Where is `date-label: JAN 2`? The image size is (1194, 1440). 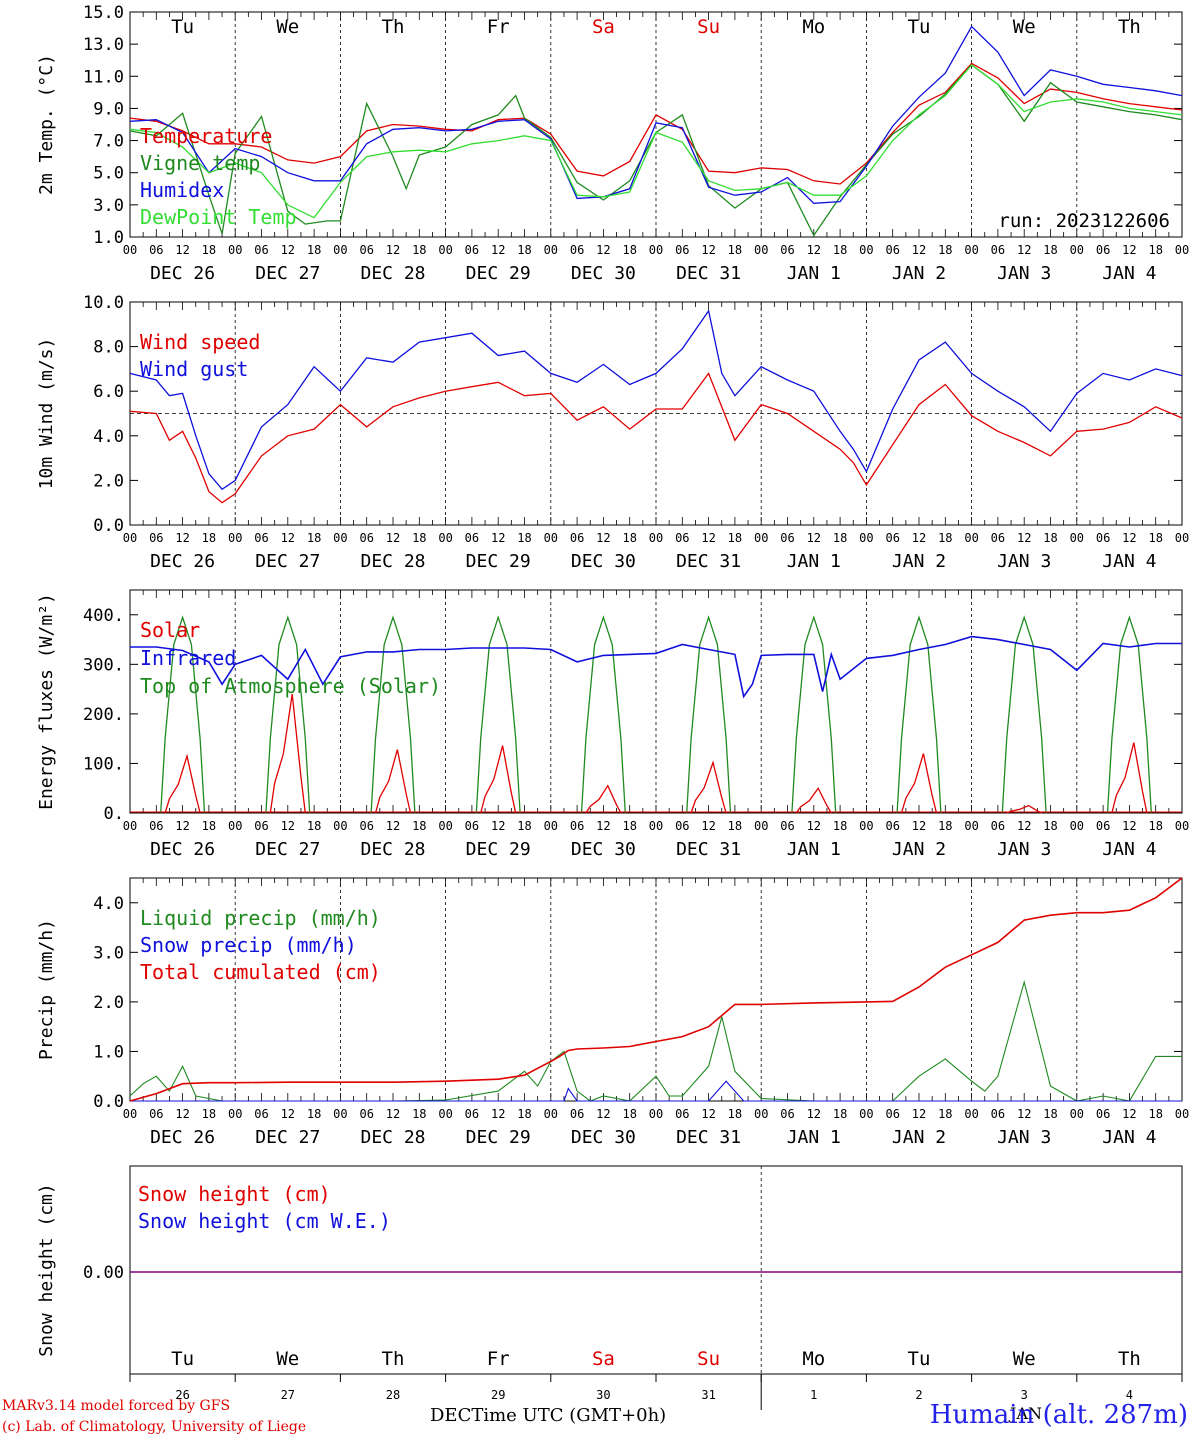 date-label: JAN 2 is located at coordinates (919, 273).